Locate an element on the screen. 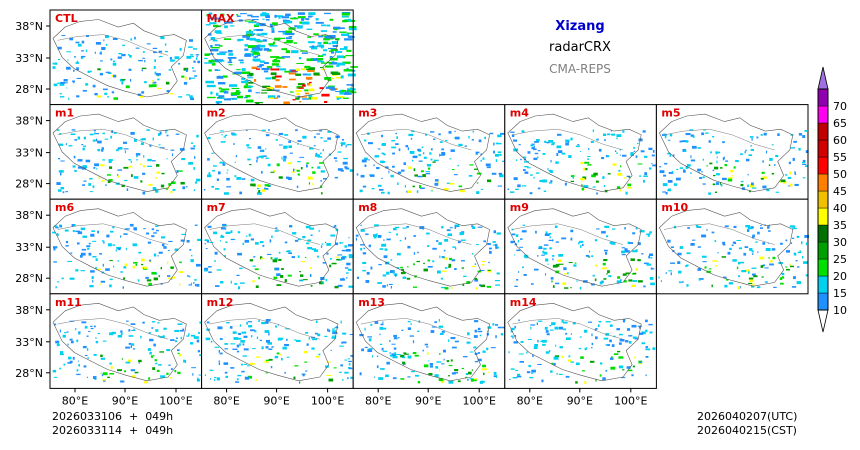 The width and height of the screenshot is (860, 450). colorbar-label: 15 is located at coordinates (840, 293).